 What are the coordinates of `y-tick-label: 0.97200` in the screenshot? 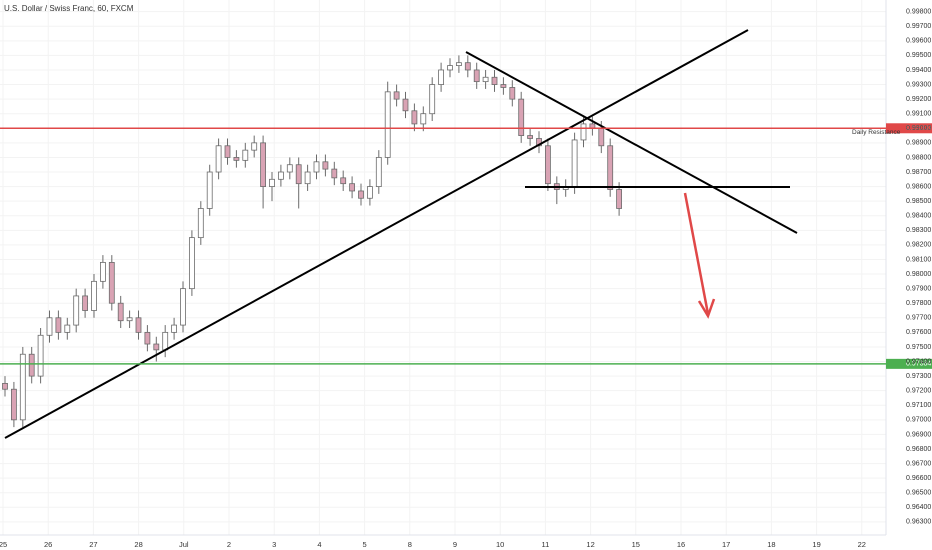 It's located at (918, 391).